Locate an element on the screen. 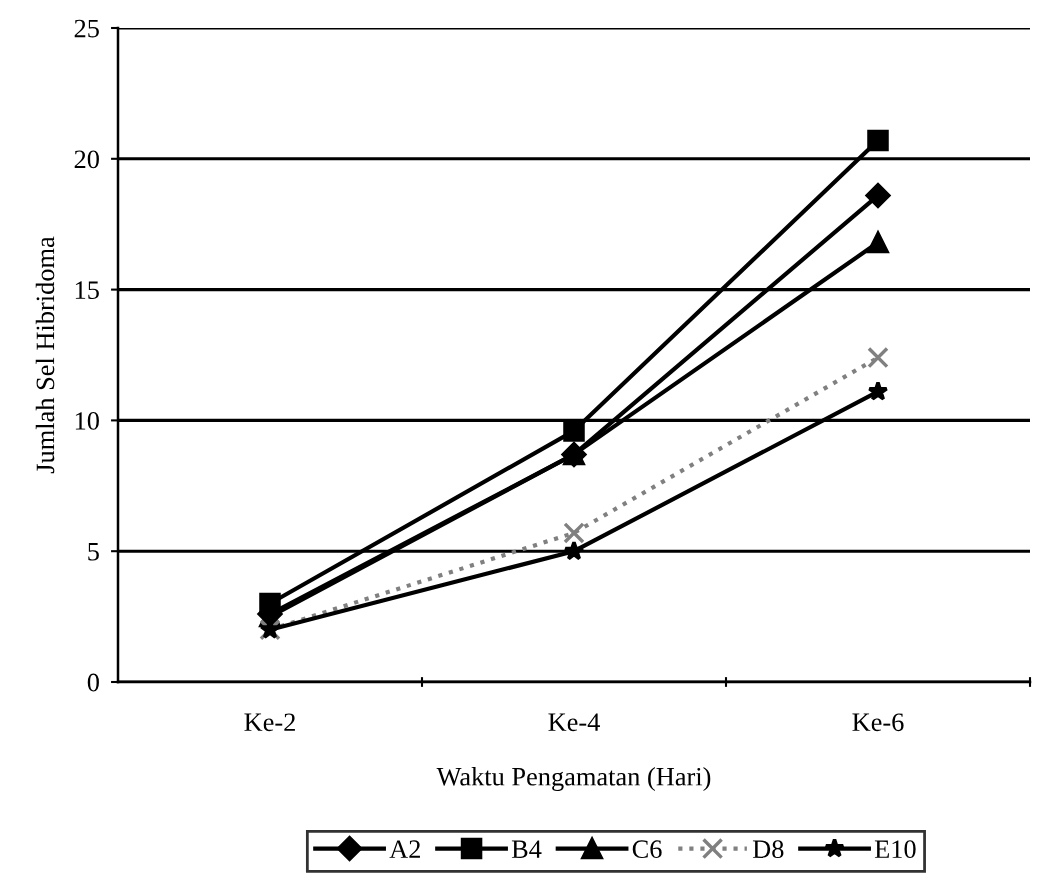 The height and width of the screenshot is (889, 1044). y-axis-title: Jumlah Sel Hibridoma is located at coordinates (45, 355).